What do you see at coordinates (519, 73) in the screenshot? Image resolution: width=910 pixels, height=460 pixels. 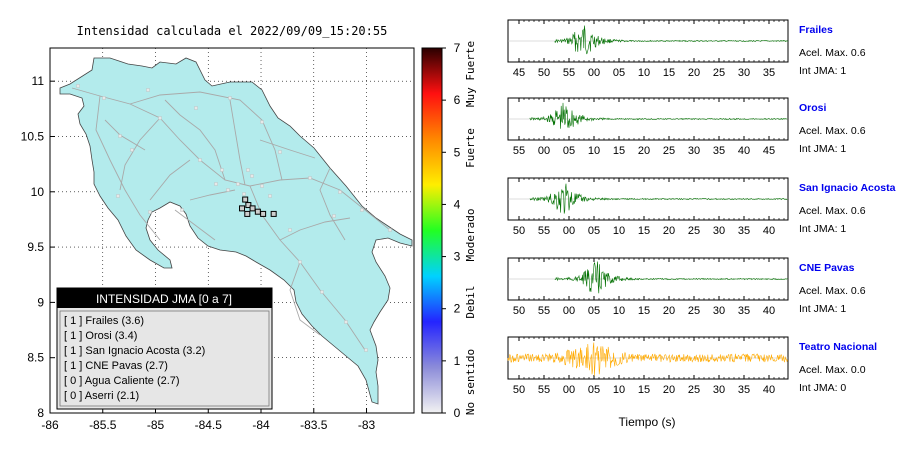 I see `waveform-tick-label: 45` at bounding box center [519, 73].